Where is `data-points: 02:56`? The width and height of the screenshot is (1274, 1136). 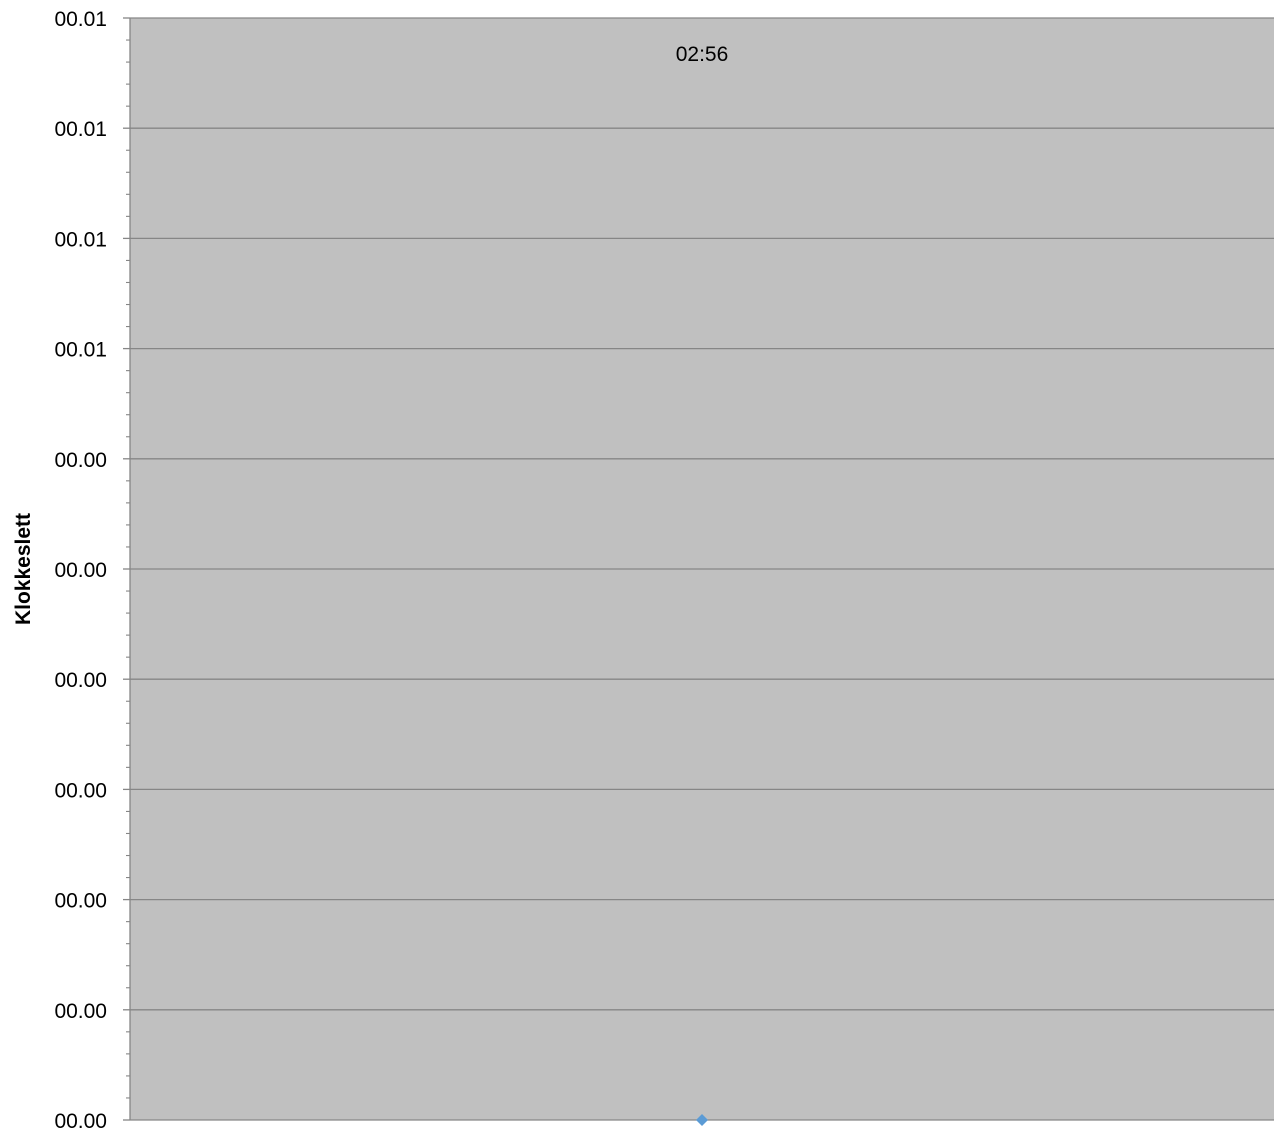
data-points: 02:56 is located at coordinates (702, 584).